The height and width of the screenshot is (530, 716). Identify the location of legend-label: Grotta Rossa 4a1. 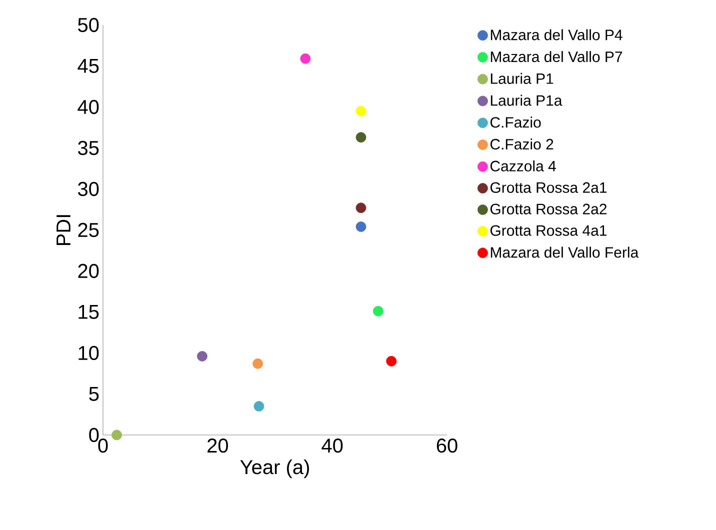
(548, 230).